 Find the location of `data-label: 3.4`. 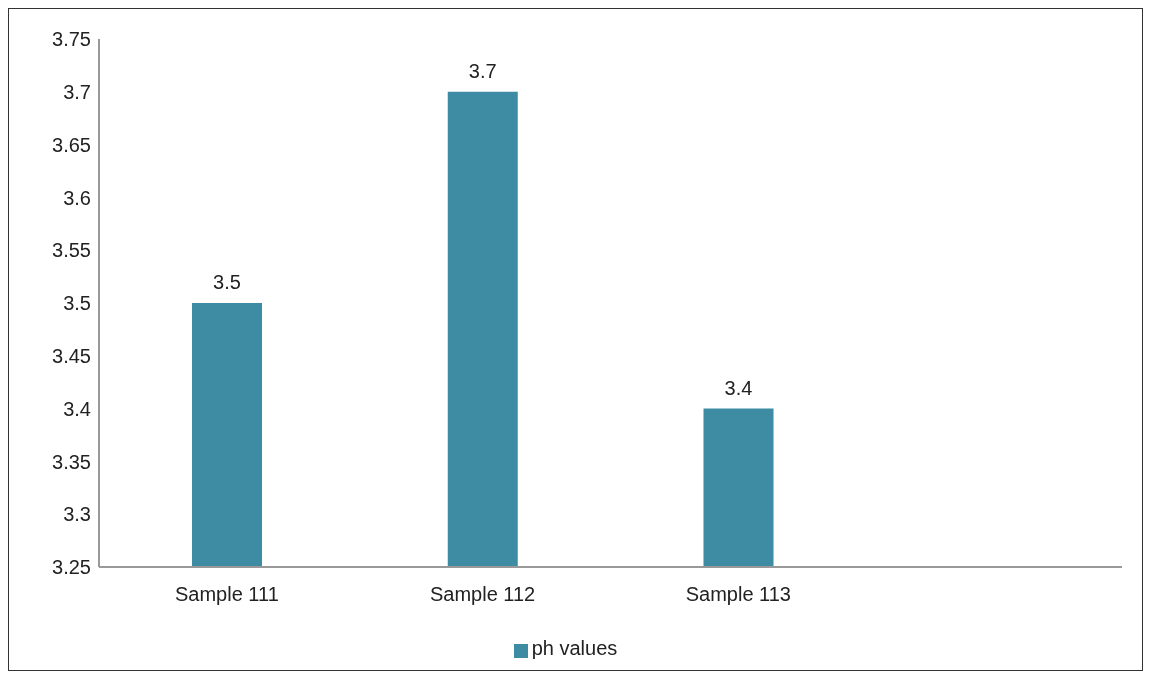

data-label: 3.4 is located at coordinates (738, 387).